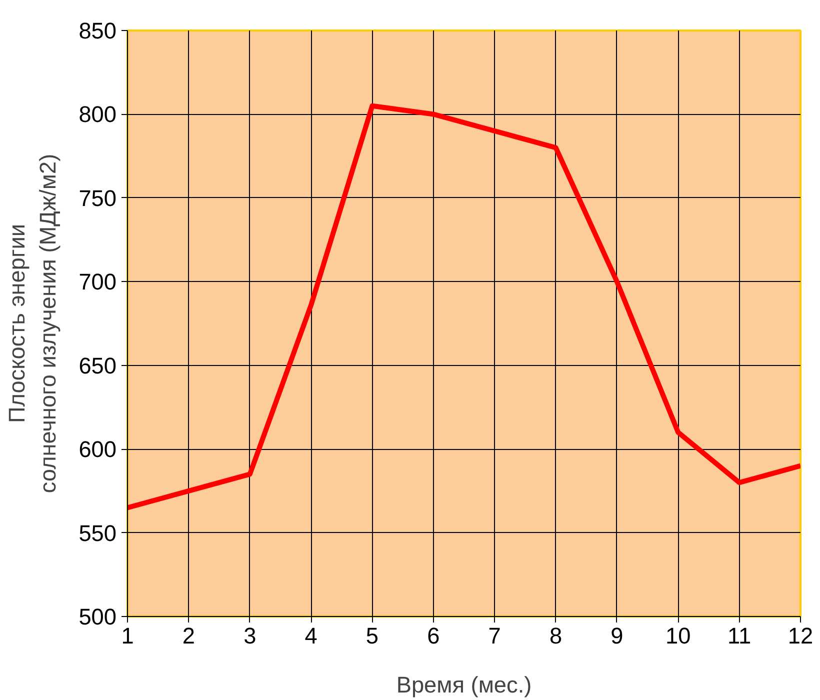 This screenshot has width=820, height=700. Describe the element at coordinates (32, 324) in the screenshot. I see `y-axis-title: Плоскость энергии солнечного излучения (МДж/м2)` at that location.